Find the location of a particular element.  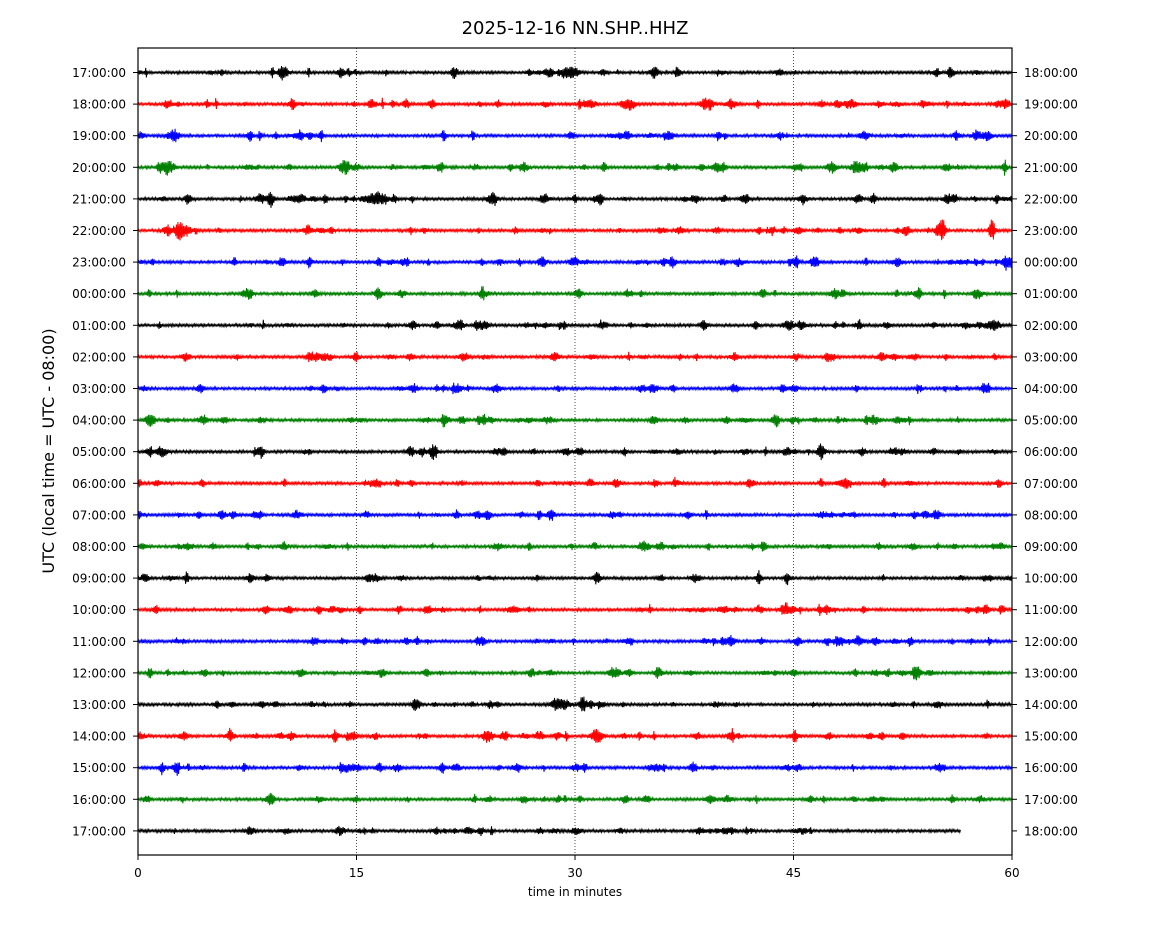

y-tick-label-left: 04:00:00 is located at coordinates (99, 421).